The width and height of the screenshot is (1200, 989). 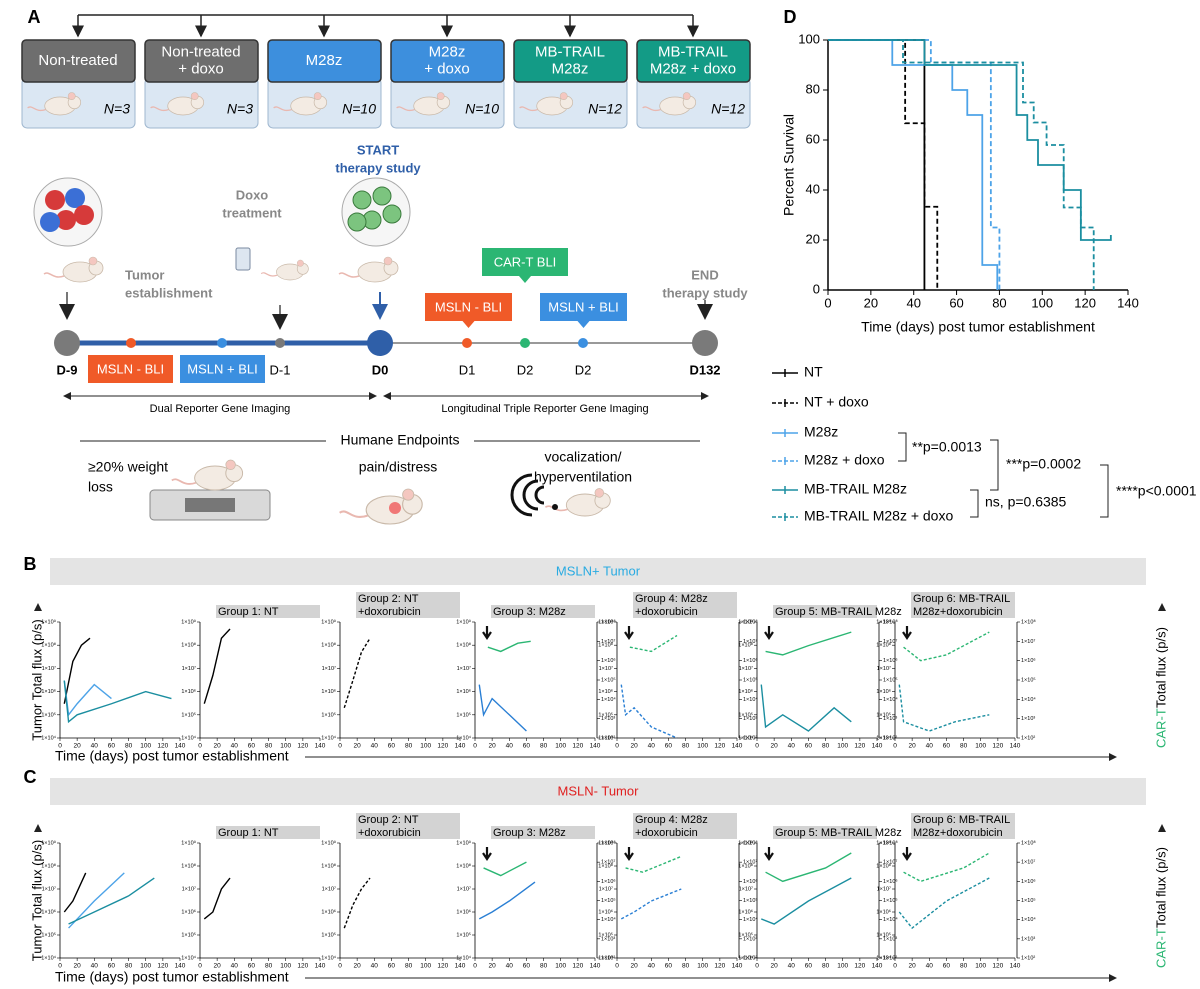 I want to click on y-axis-title: Tumor Total flux (p/s), so click(x=36, y=900).